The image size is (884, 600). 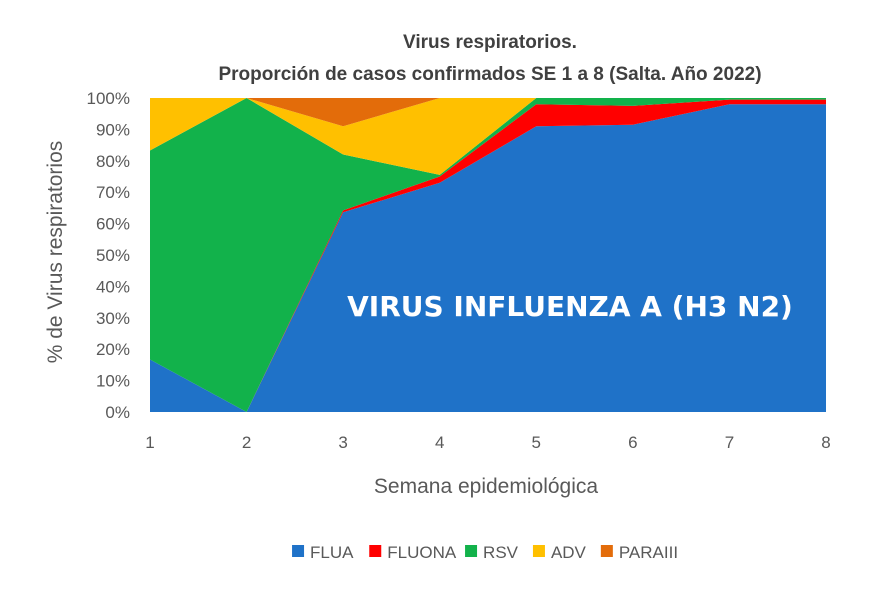 I want to click on y-tick-label: 10%, so click(x=113, y=381).